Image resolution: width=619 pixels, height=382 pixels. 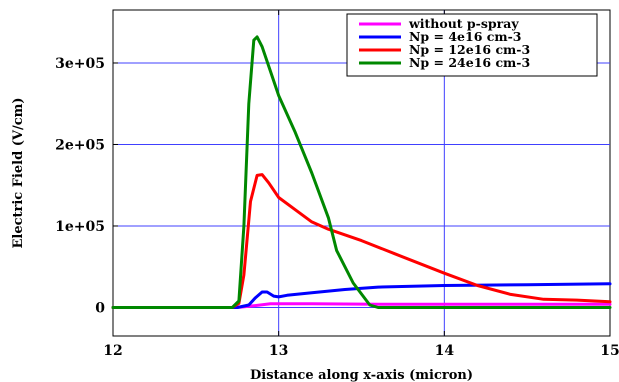 What do you see at coordinates (80, 227) in the screenshot?
I see `y-tick-label: 1e+05` at bounding box center [80, 227].